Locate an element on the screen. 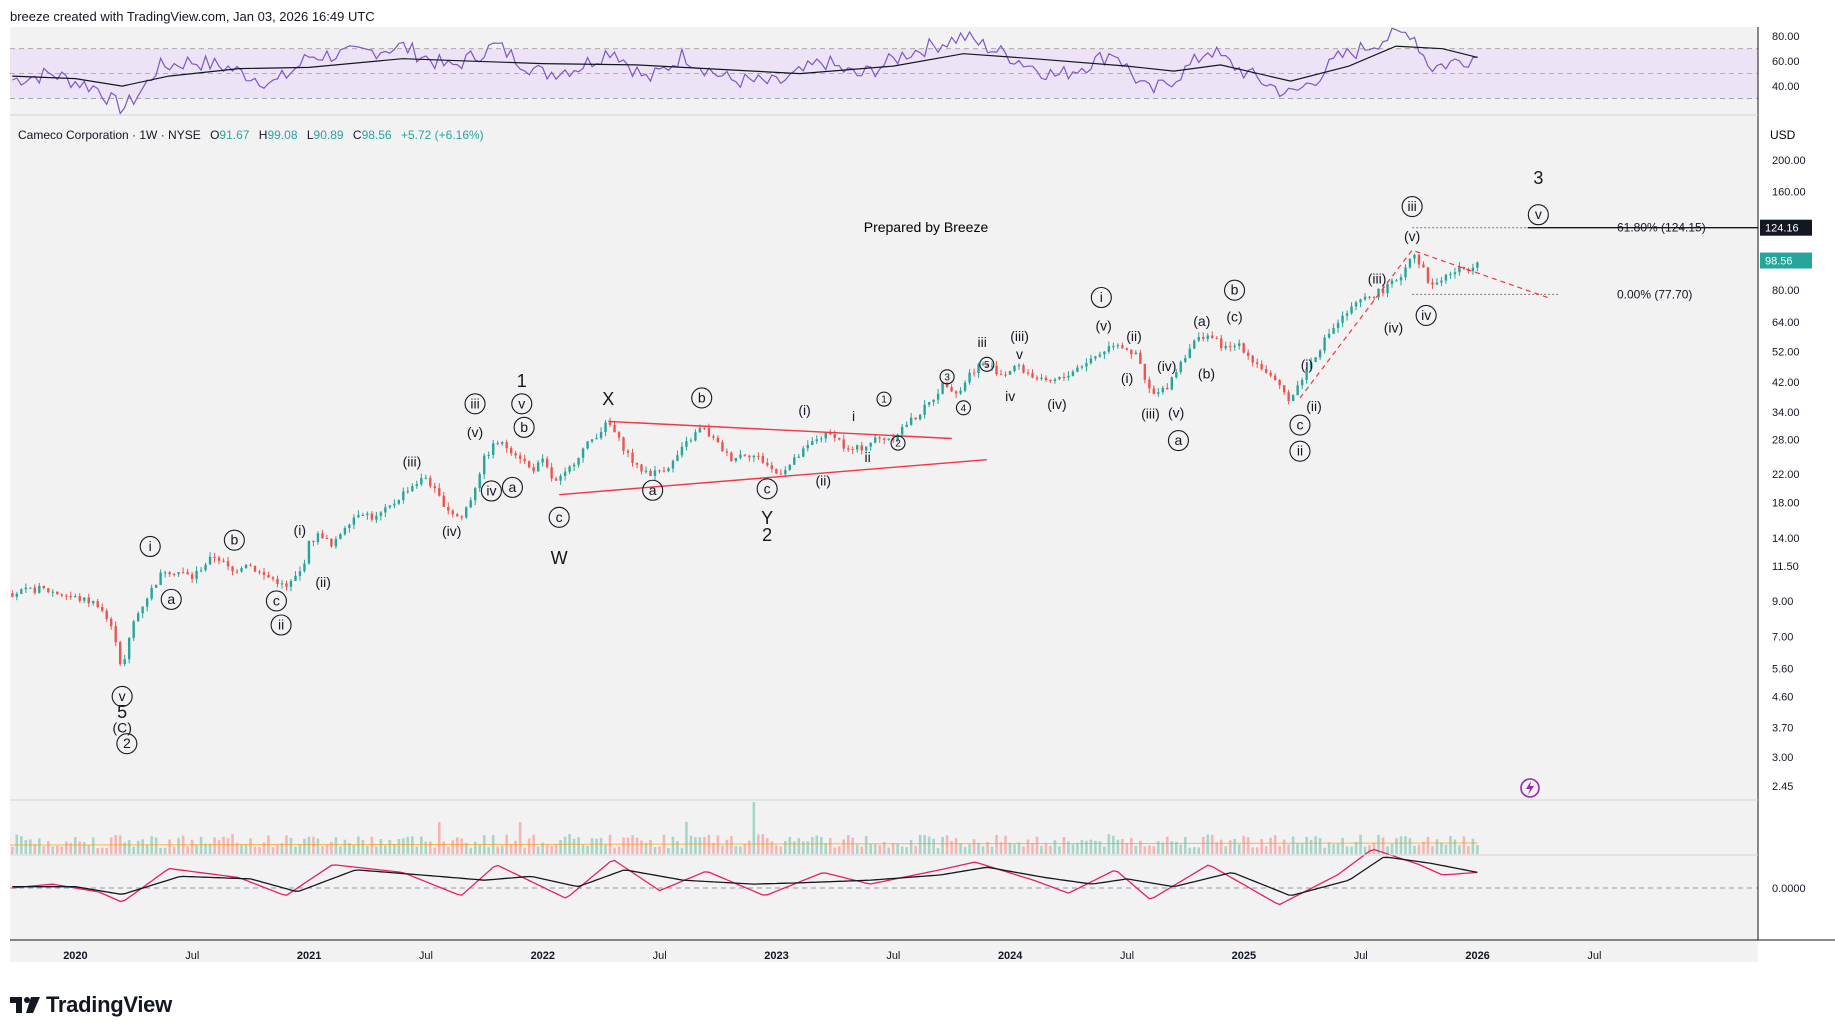  macd-signal-line is located at coordinates (745, 876).